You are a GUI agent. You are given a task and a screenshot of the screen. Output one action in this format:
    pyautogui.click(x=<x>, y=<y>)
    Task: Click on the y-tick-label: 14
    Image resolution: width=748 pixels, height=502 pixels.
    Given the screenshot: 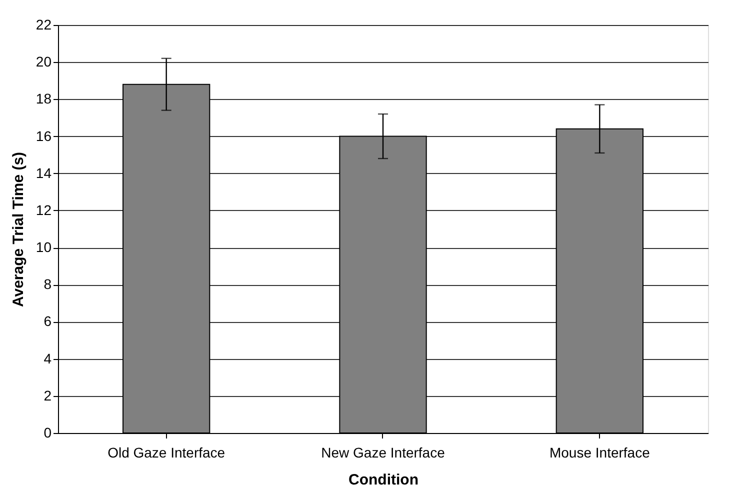 What is the action you would take?
    pyautogui.click(x=44, y=172)
    